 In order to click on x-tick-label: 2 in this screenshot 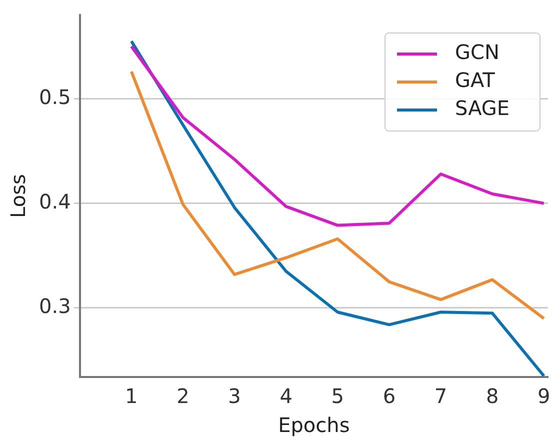, I will do `click(183, 396)`.